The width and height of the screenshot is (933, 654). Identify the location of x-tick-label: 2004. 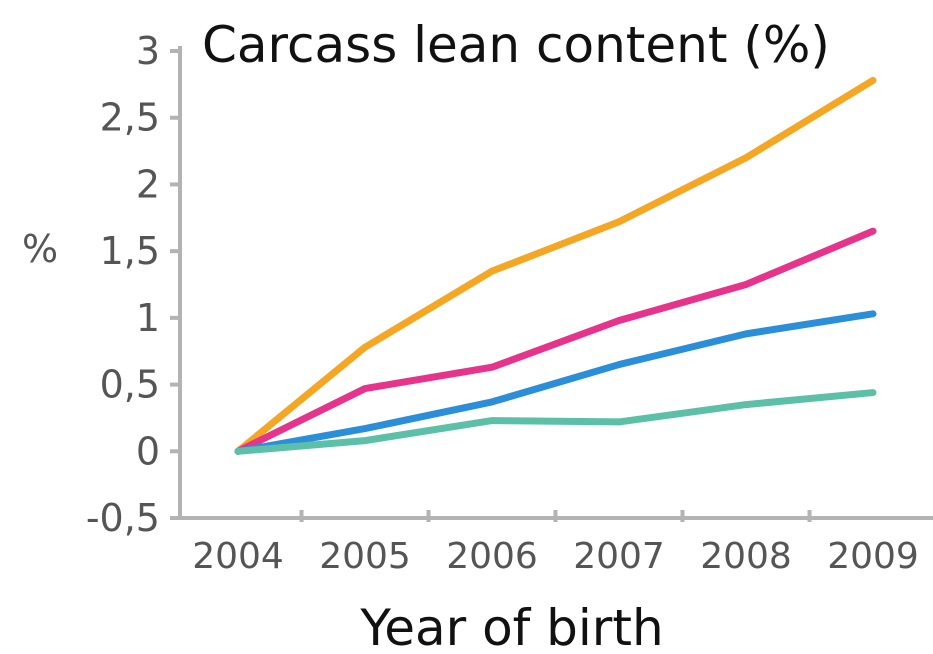
(238, 556).